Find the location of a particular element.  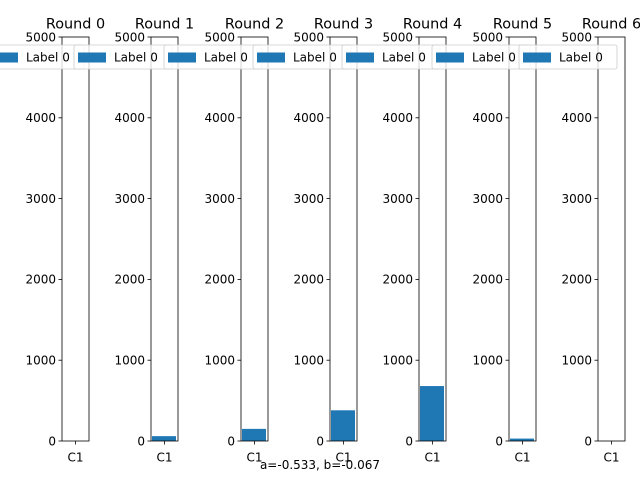

legend-3: Label 0 is located at coordinates (302, 57).